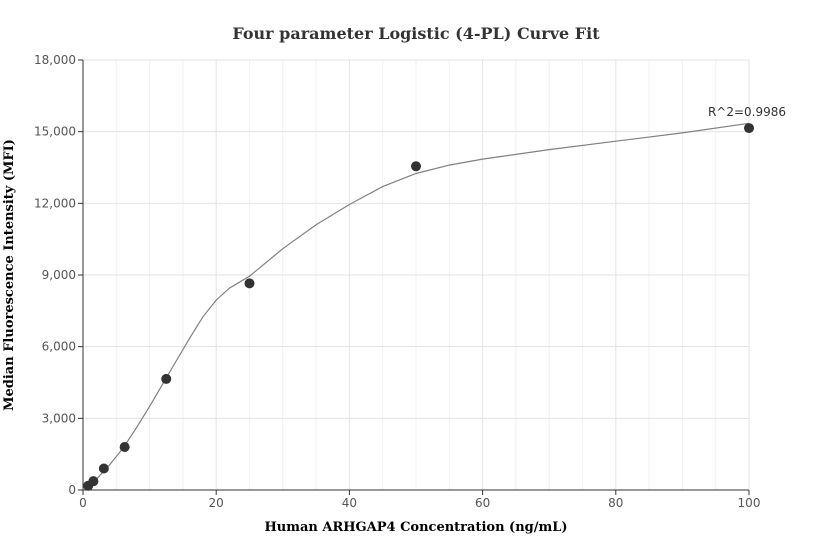 This screenshot has width=832, height=560. Describe the element at coordinates (59, 347) in the screenshot. I see `y-tick-label: 6,000` at that location.